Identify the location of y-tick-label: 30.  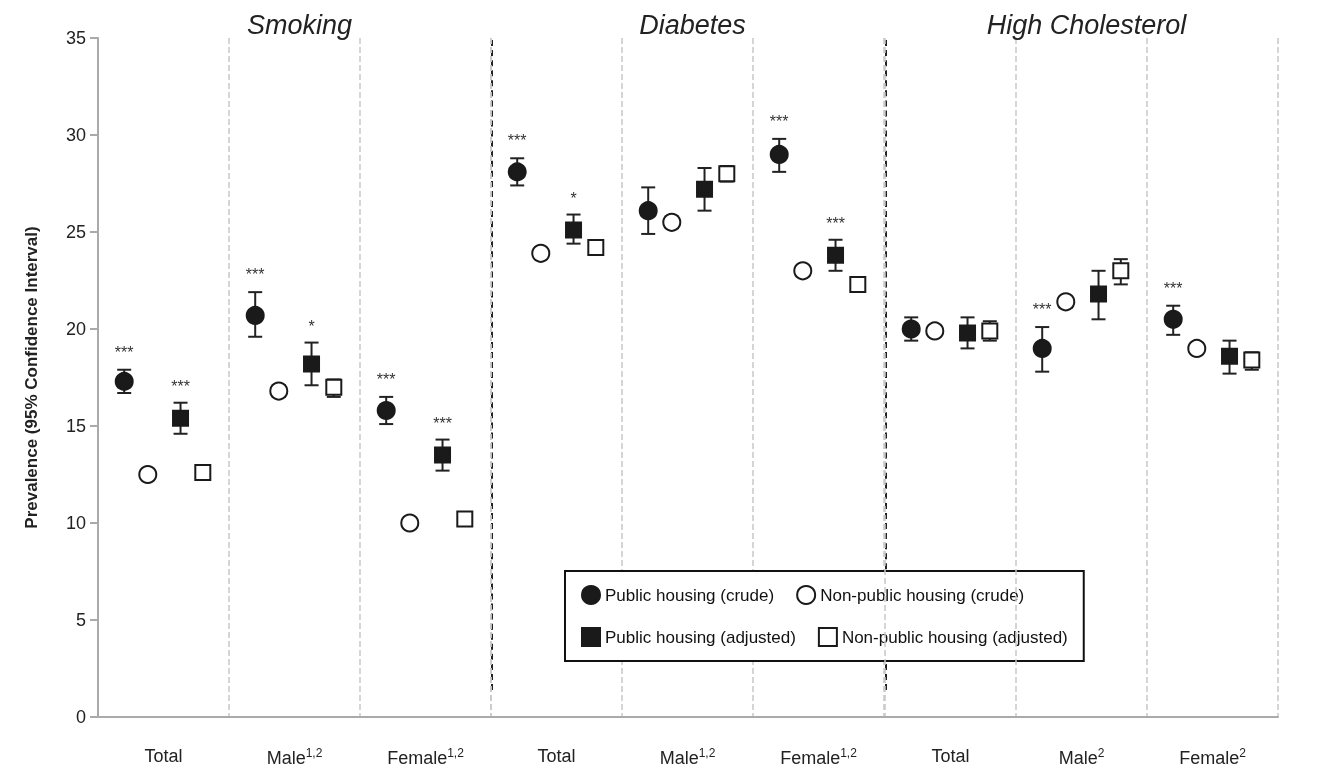
(75, 135).